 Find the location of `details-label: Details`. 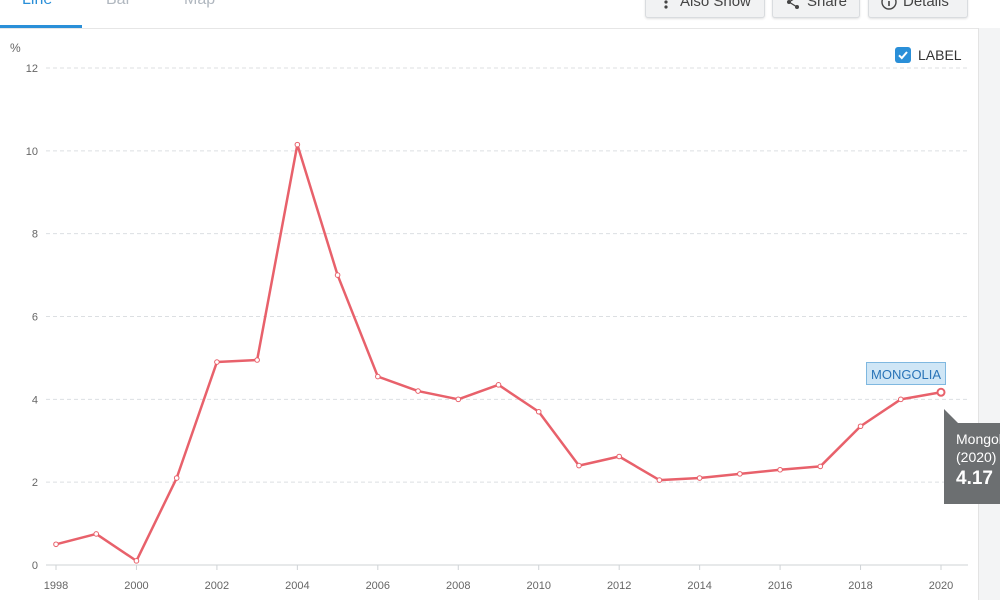

details-label: Details is located at coordinates (926, 5).